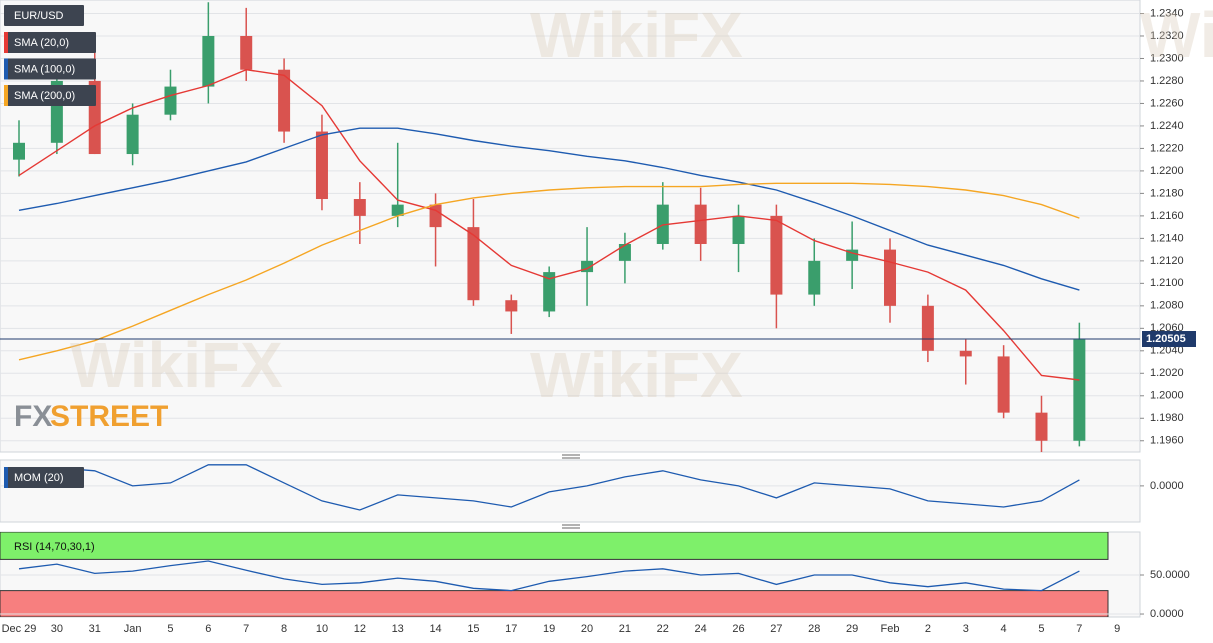 This screenshot has width=1213, height=643. What do you see at coordinates (1167, 126) in the screenshot?
I see `y-tick-label: 1.2240` at bounding box center [1167, 126].